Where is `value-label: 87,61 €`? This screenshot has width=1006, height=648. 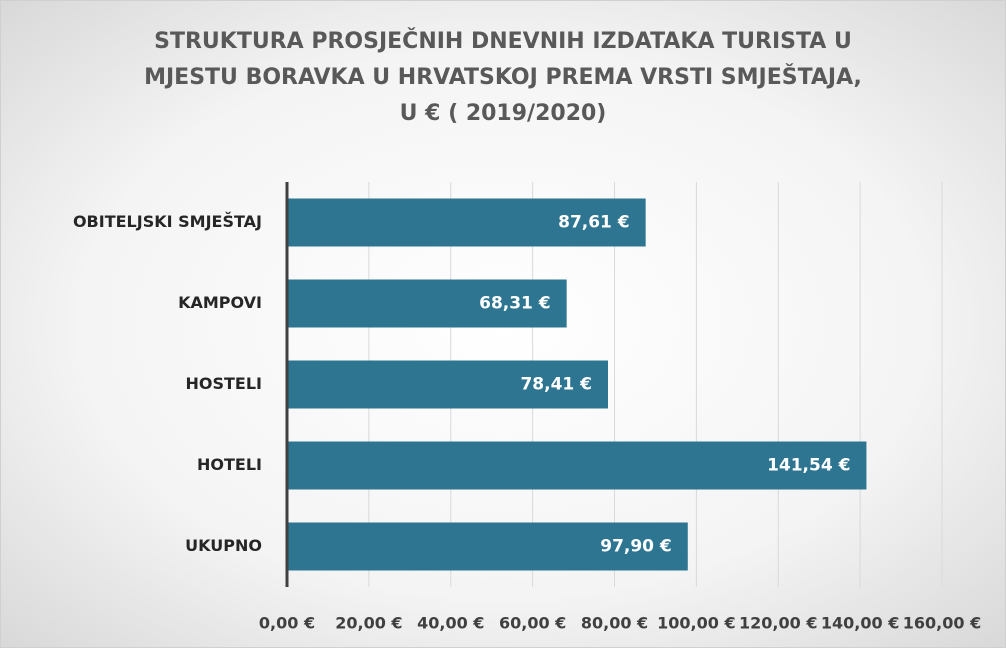
value-label: 87,61 € is located at coordinates (594, 223).